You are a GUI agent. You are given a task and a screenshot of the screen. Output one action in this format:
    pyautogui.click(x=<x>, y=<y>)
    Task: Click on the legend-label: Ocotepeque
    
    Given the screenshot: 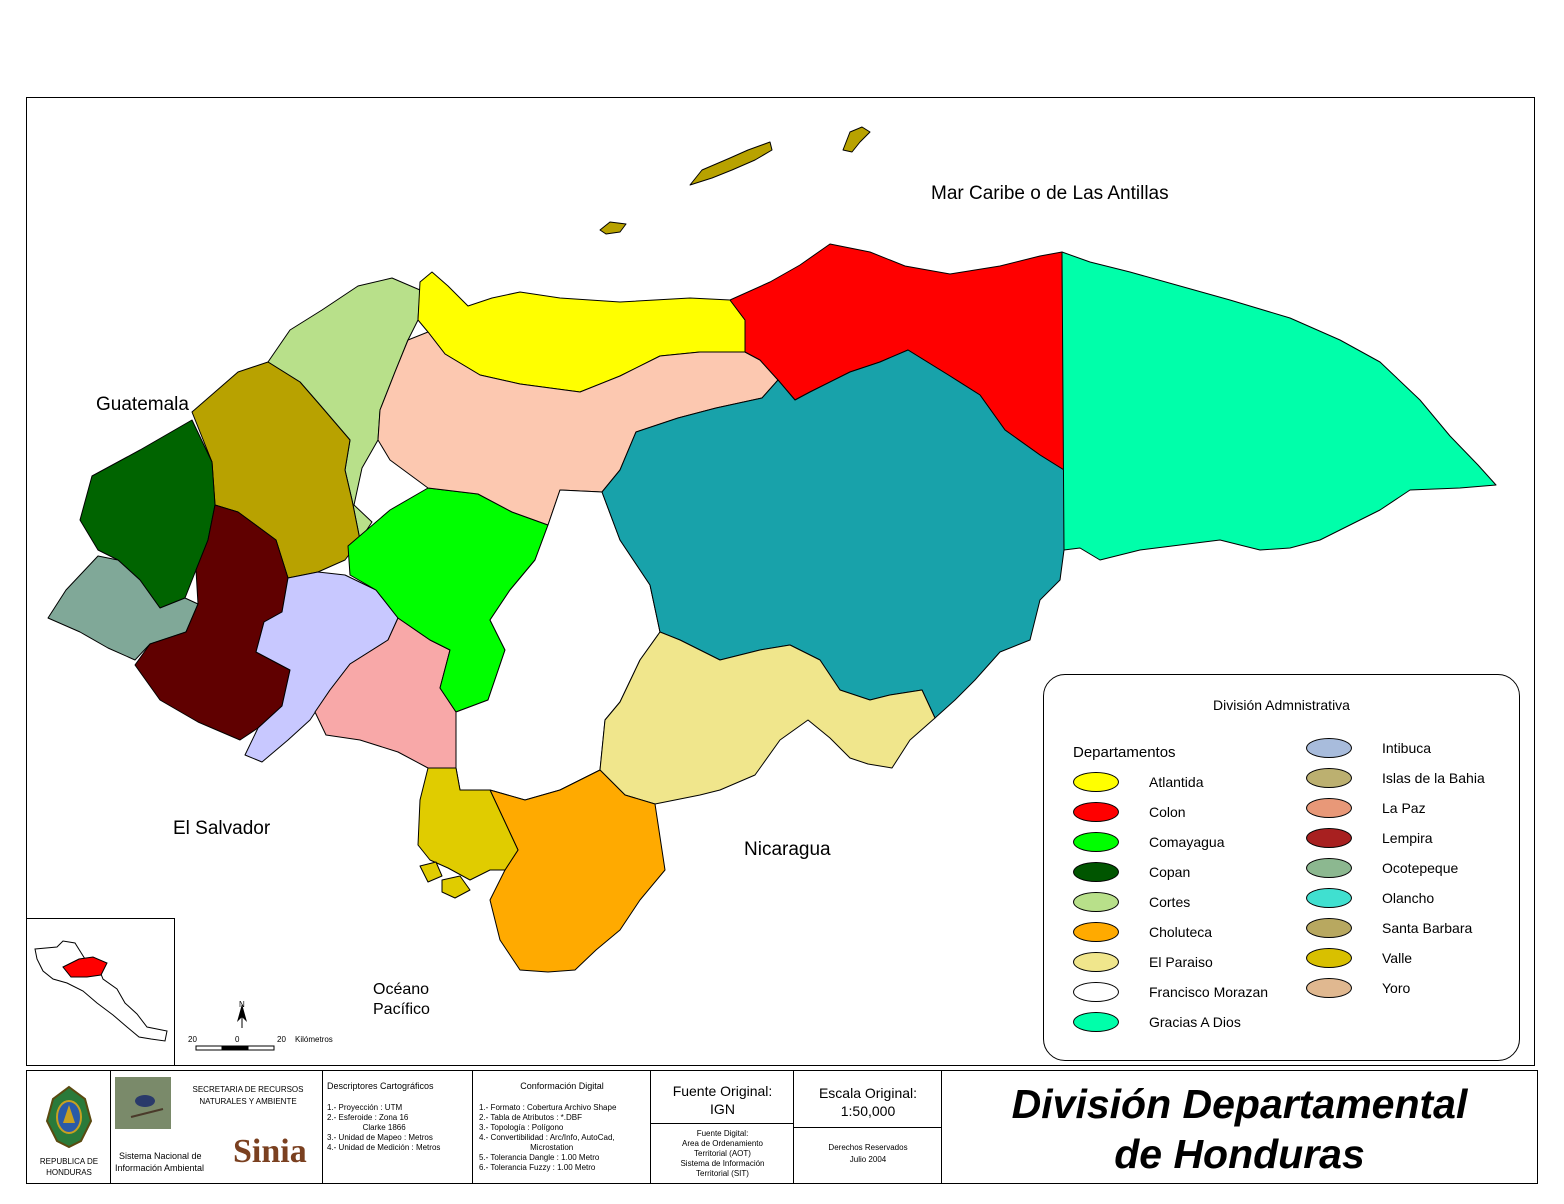 What is the action you would take?
    pyautogui.click(x=1420, y=868)
    